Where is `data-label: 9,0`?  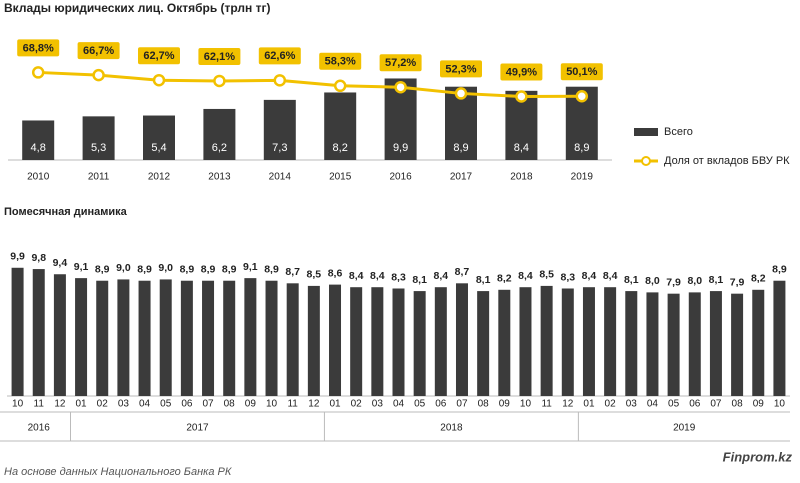 data-label: 9,0 is located at coordinates (165, 268).